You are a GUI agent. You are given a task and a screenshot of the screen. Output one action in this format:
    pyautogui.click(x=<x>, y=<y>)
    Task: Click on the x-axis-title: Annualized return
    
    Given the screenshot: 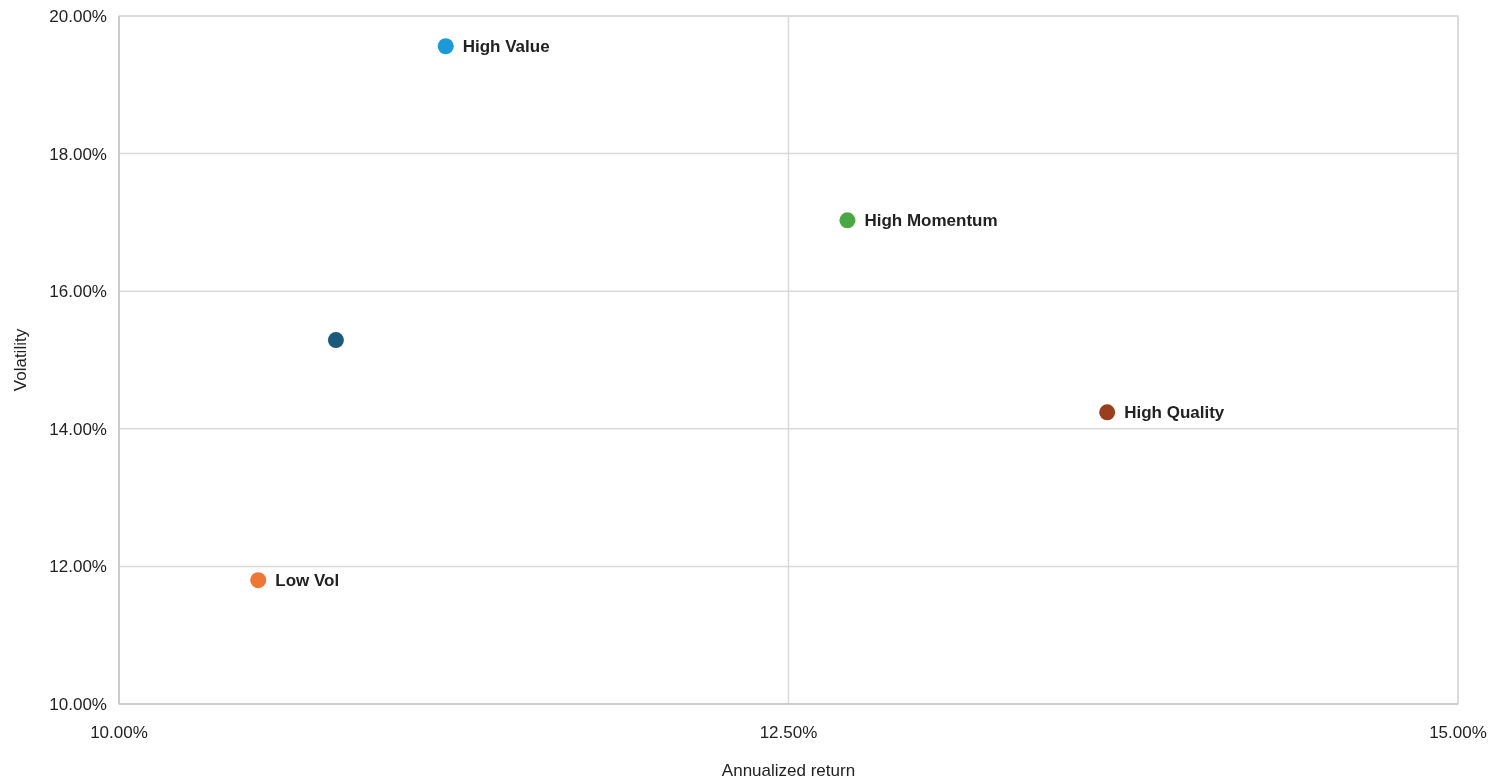 What is the action you would take?
    pyautogui.click(x=788, y=770)
    